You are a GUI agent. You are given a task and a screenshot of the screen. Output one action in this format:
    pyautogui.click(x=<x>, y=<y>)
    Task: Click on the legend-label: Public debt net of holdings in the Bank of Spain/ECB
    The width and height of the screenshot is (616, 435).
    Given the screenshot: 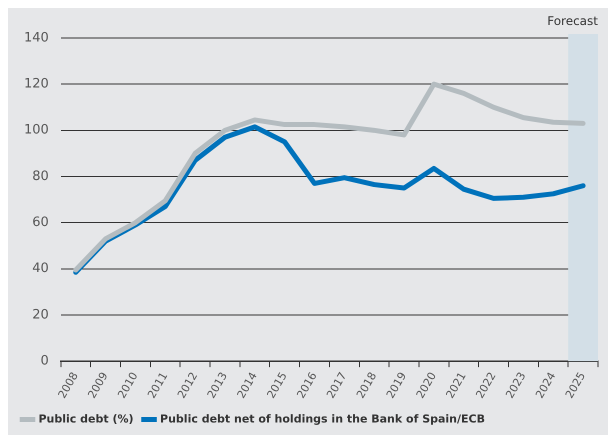 What is the action you would take?
    pyautogui.click(x=322, y=419)
    